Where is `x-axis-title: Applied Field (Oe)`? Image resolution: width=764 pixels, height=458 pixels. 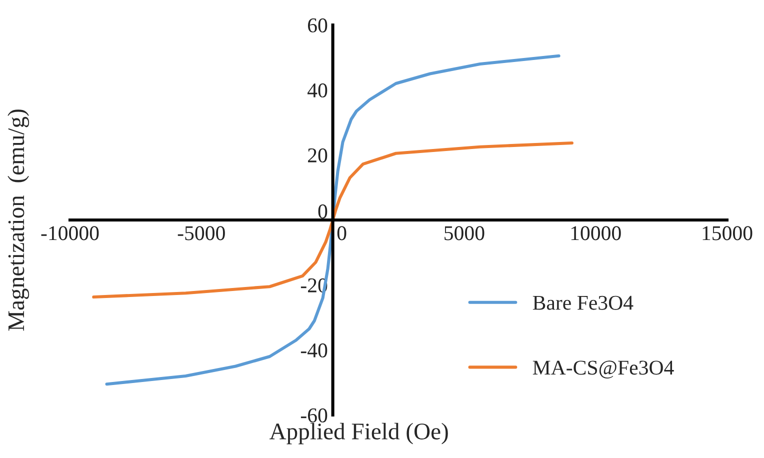 x-axis-title: Applied Field (Oe) is located at coordinates (358, 433).